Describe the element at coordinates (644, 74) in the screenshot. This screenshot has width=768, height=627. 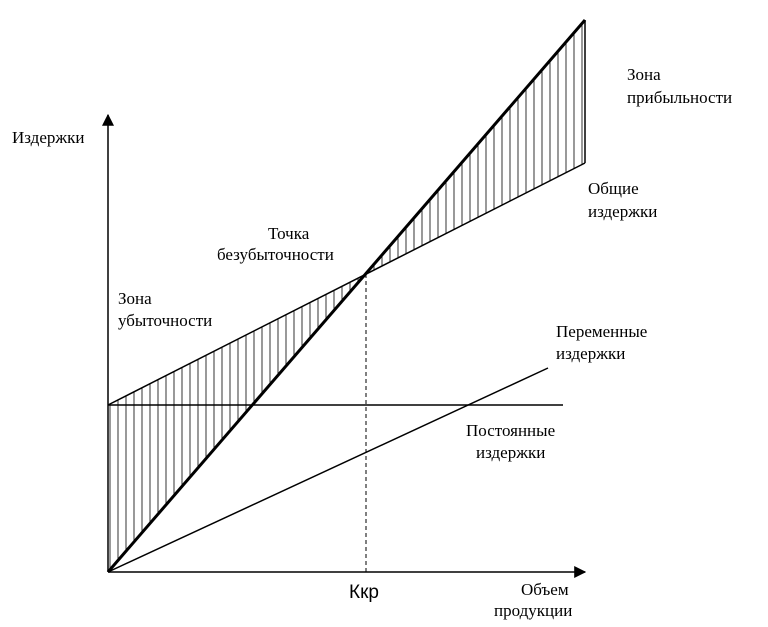
I see `profit-zone-label-line1: Зона` at that location.